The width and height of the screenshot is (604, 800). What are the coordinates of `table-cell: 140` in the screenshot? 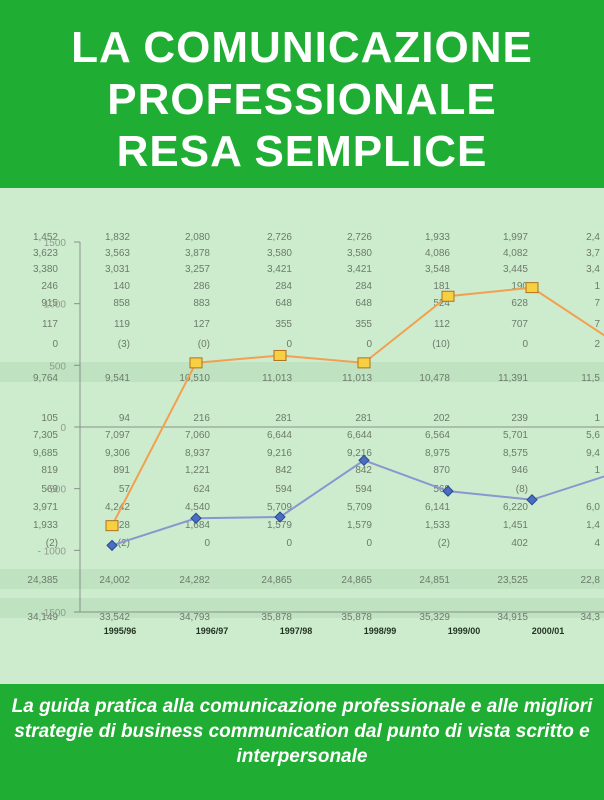 It's located at (121, 286).